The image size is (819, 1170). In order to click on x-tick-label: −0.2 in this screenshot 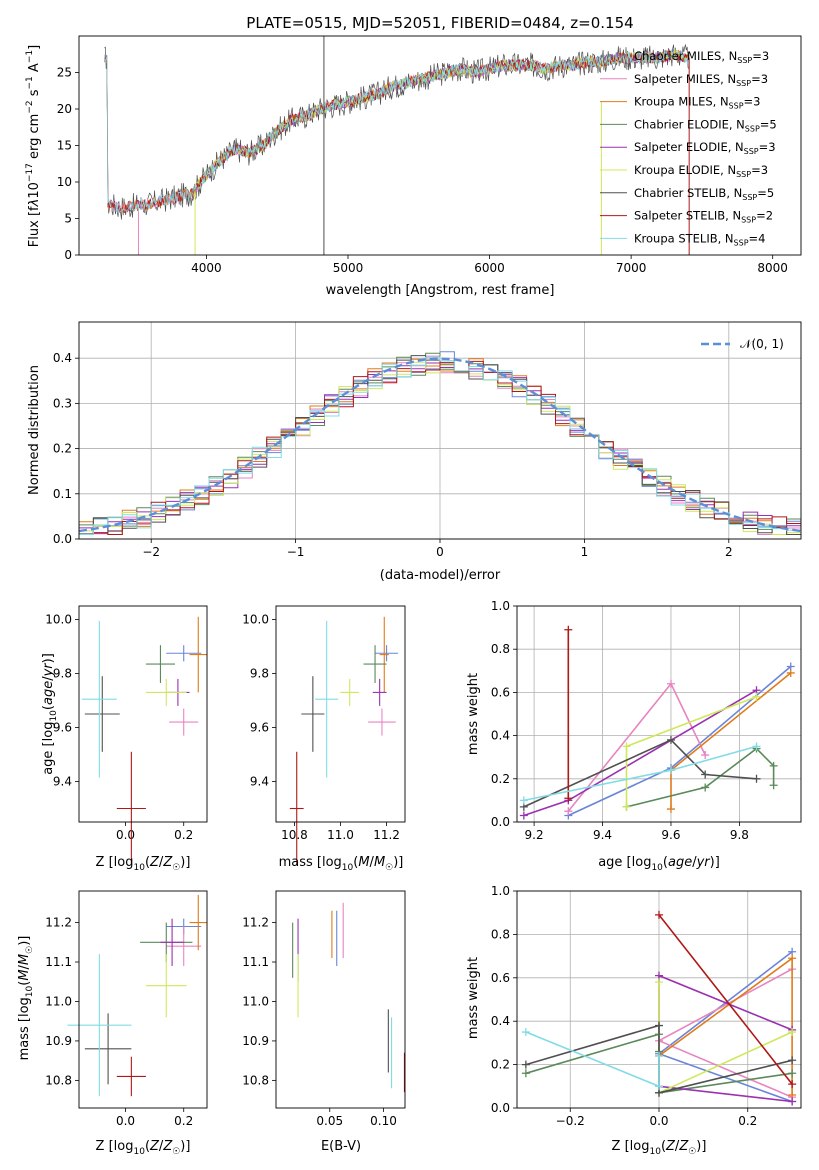, I will do `click(570, 1121)`.